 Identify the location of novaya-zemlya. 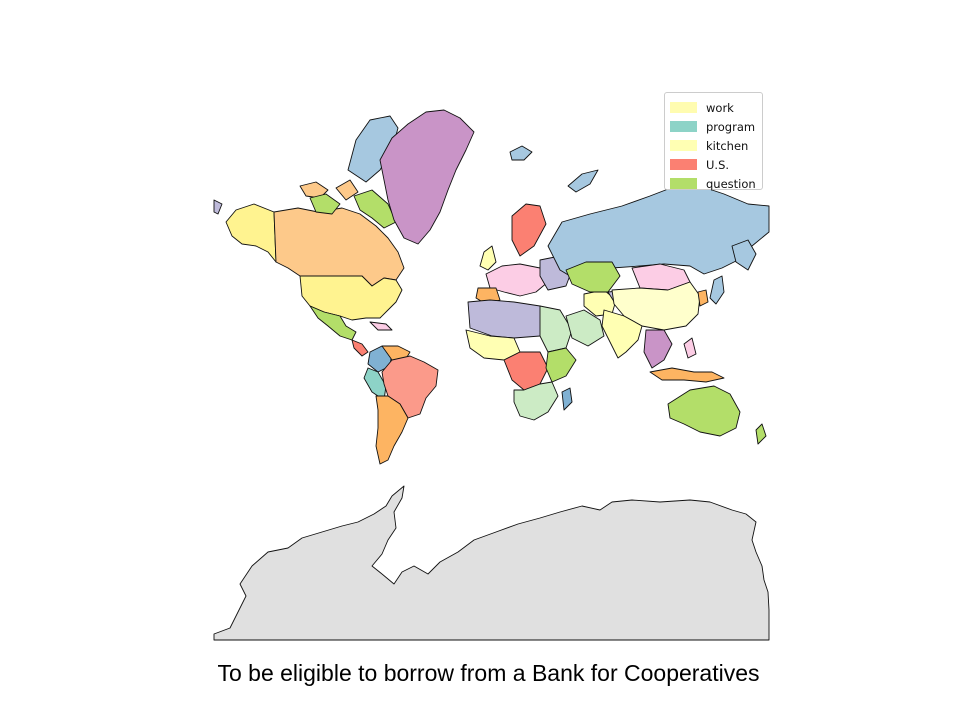
(583, 181).